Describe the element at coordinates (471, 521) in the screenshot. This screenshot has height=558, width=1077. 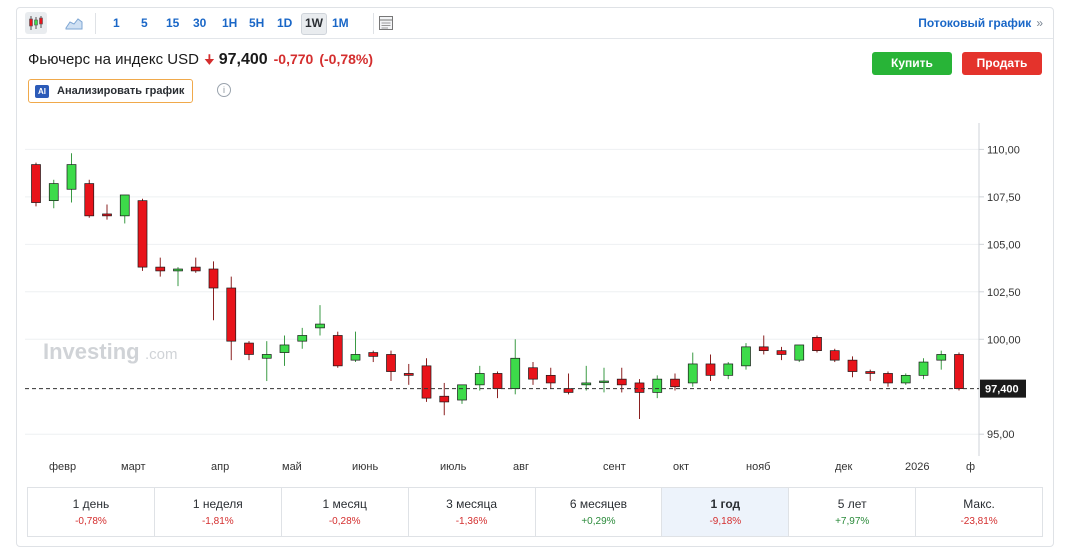
I see `period-change: -1,36%` at that location.